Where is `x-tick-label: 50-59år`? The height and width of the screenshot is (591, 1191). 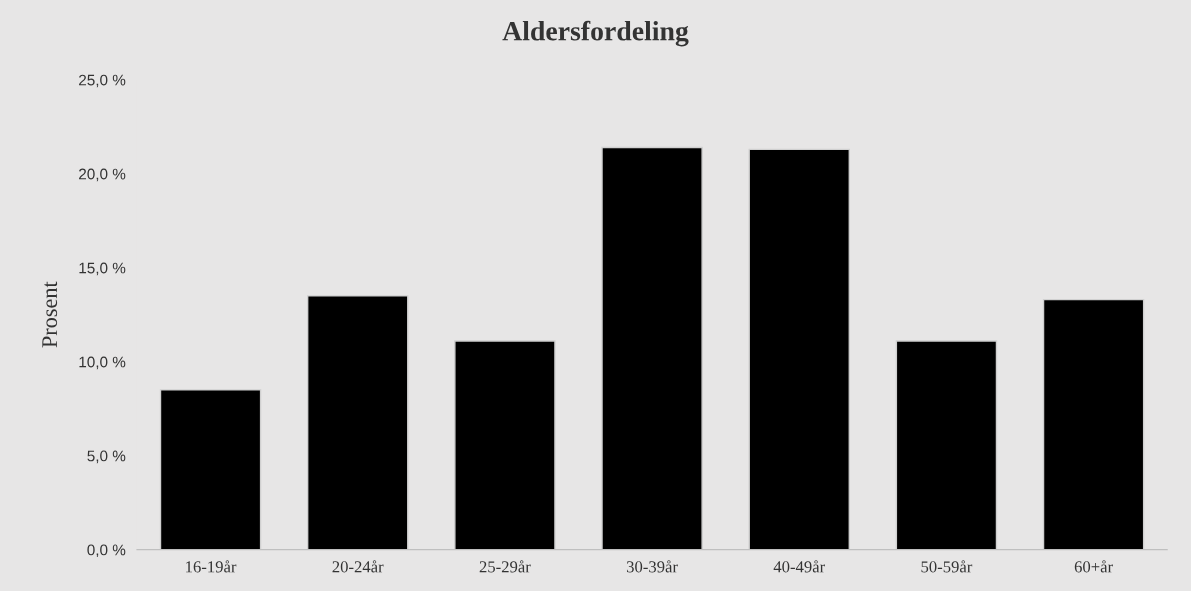
x-tick-label: 50-59år is located at coordinates (947, 566).